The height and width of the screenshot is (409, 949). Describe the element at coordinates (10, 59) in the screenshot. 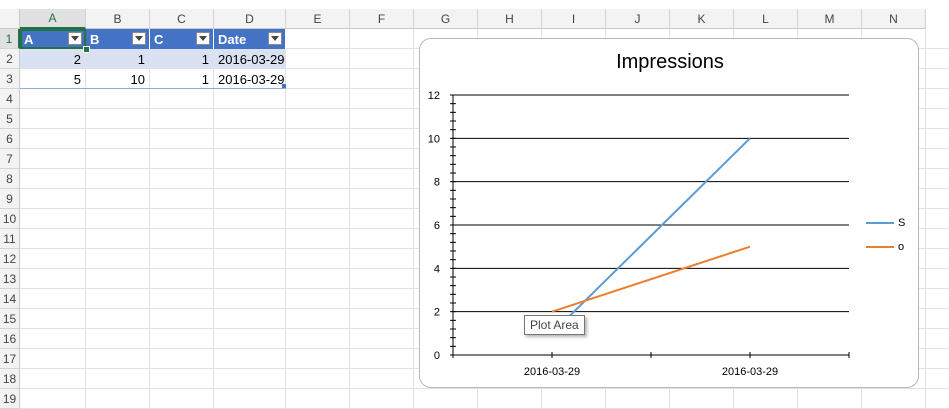

I see `row-header-2: 2` at that location.